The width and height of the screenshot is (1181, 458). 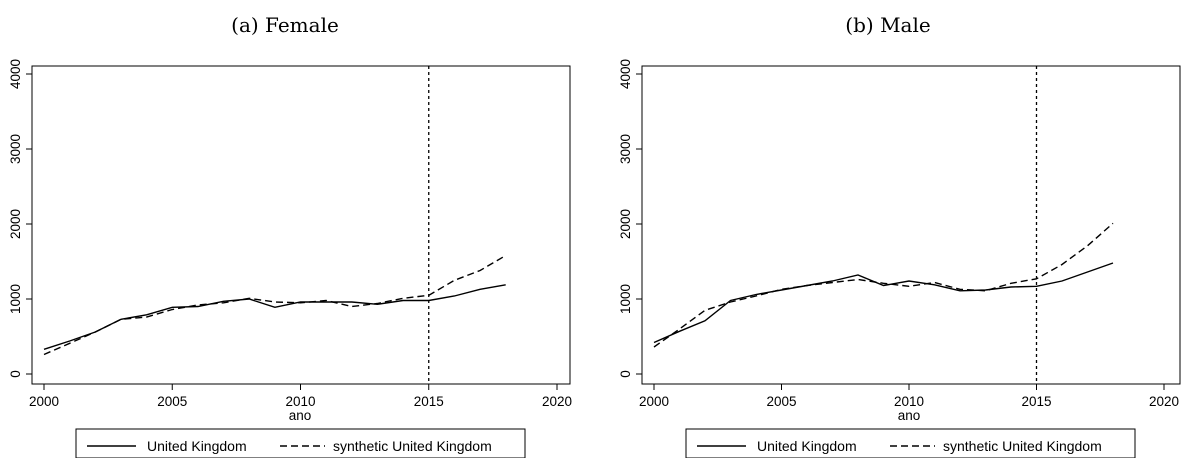 What do you see at coordinates (285, 25) in the screenshot?
I see `panel-title: (a) Female` at bounding box center [285, 25].